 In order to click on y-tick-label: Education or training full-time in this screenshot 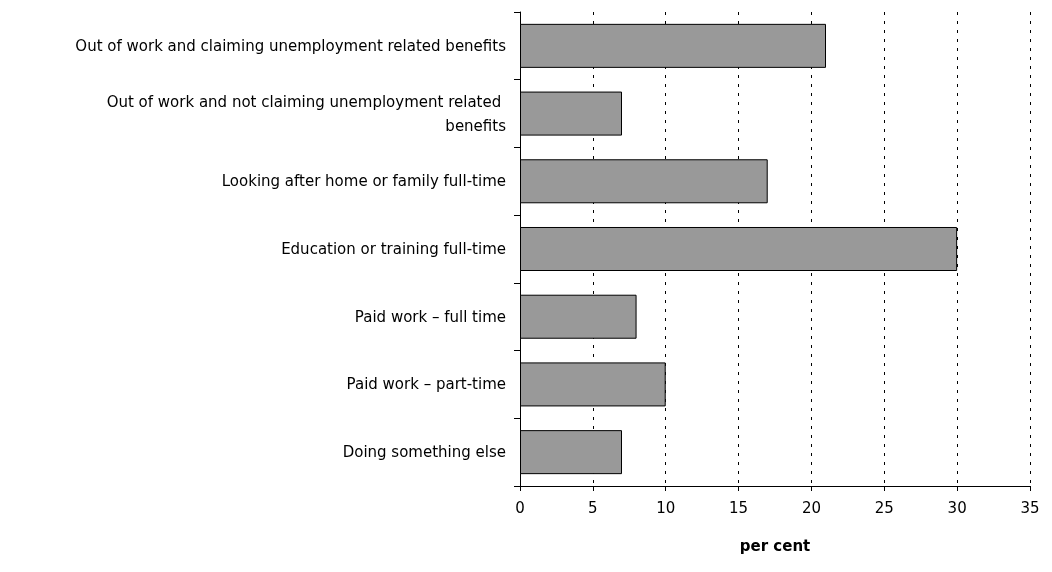, I will do `click(393, 249)`.